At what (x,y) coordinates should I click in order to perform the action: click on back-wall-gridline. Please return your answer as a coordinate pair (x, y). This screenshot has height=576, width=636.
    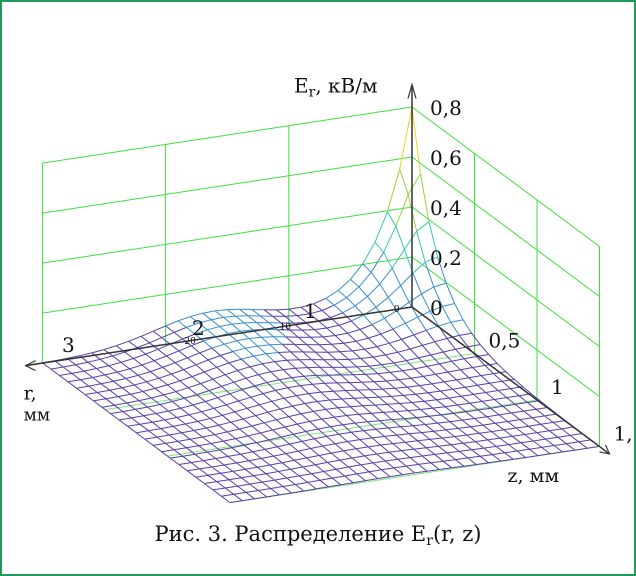
    Looking at the image, I should click on (227, 185).